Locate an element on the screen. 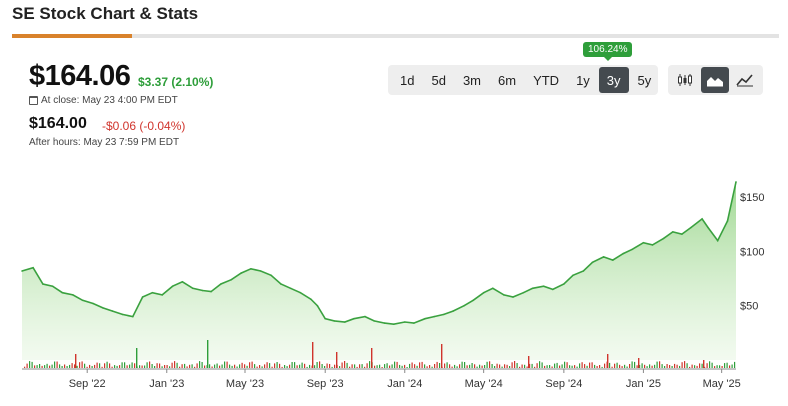 The width and height of the screenshot is (788, 406). after-hours-price: $164.00 is located at coordinates (58, 123).